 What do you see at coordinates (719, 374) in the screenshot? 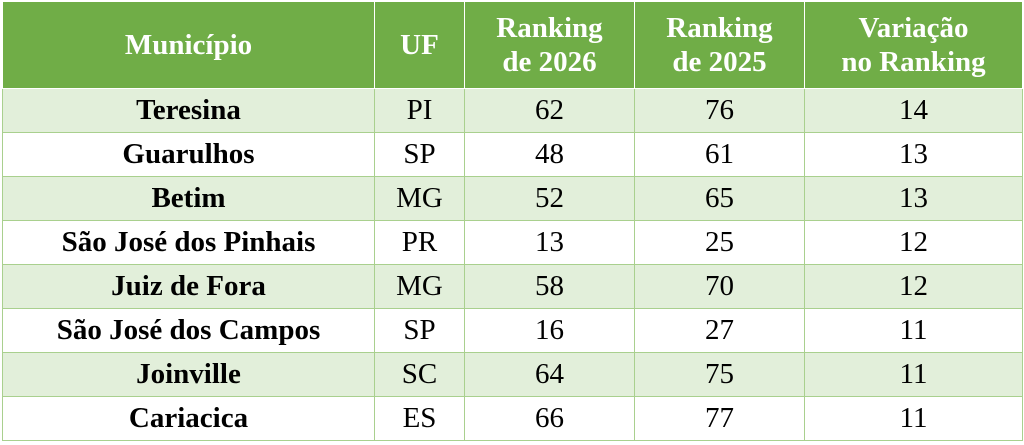
I see `table-cell: 75` at bounding box center [719, 374].